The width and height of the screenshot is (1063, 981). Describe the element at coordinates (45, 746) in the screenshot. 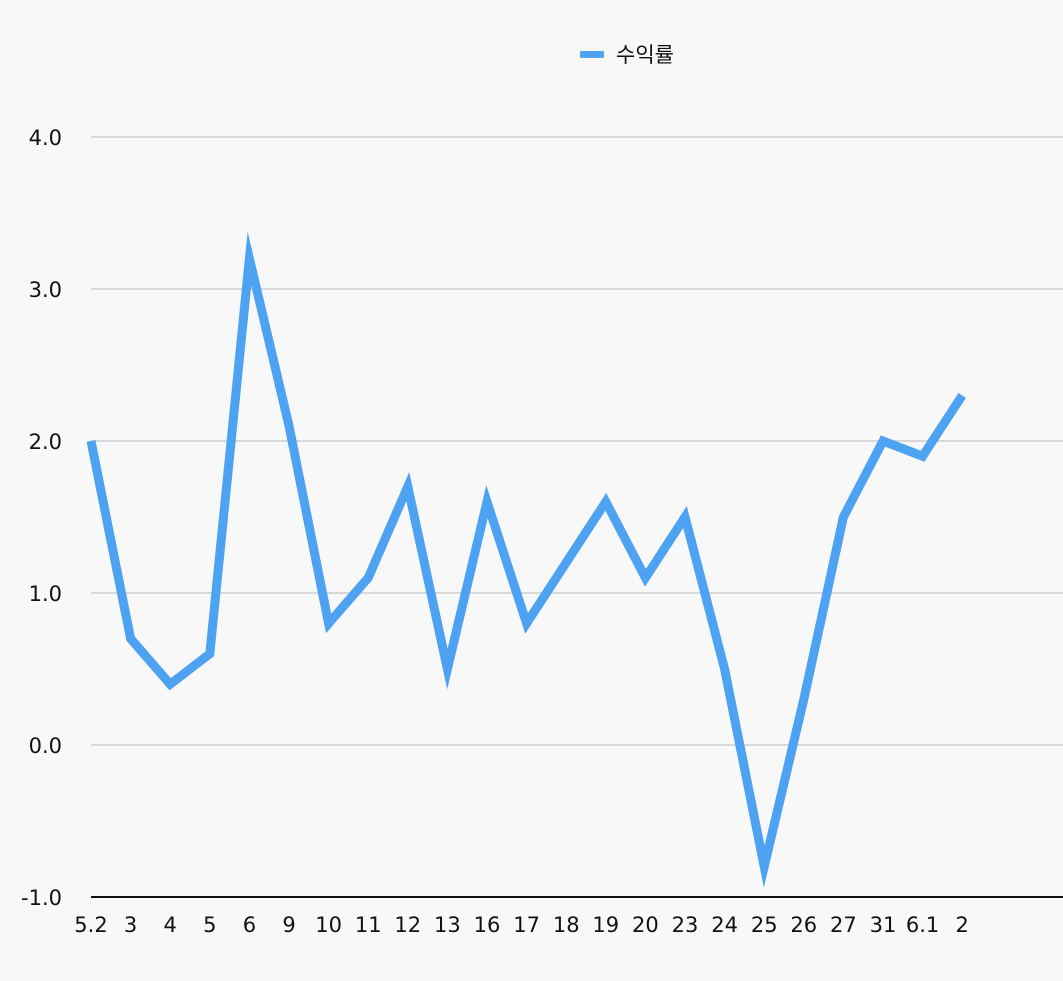

I see `y-tick-label: 0.0` at that location.